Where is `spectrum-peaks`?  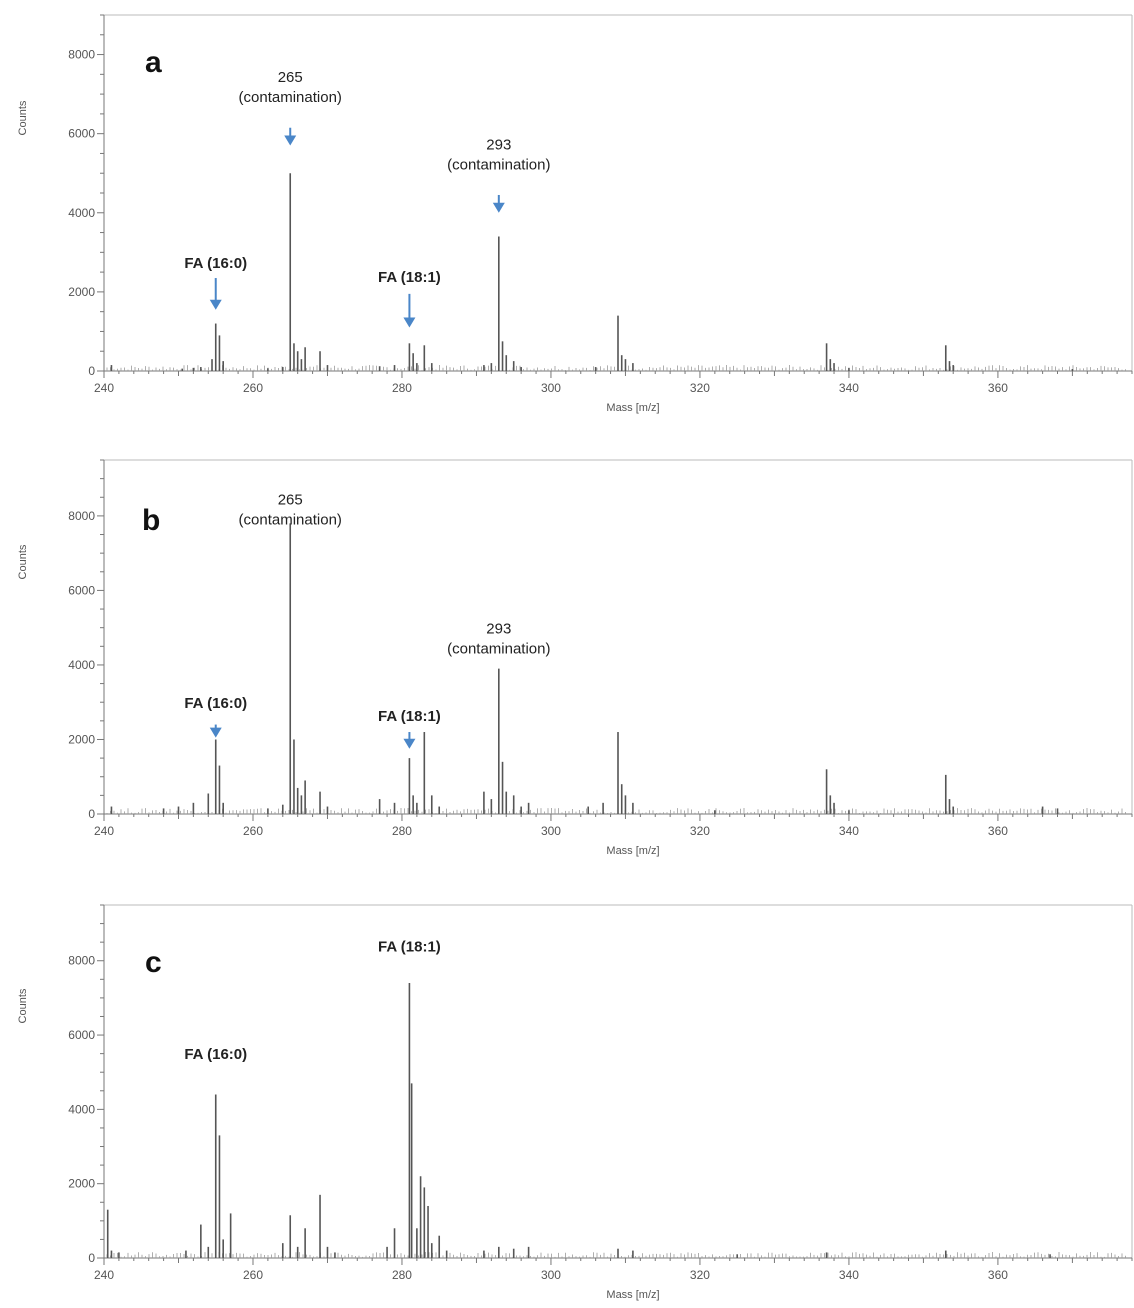
spectrum-peaks is located at coordinates (592, 272).